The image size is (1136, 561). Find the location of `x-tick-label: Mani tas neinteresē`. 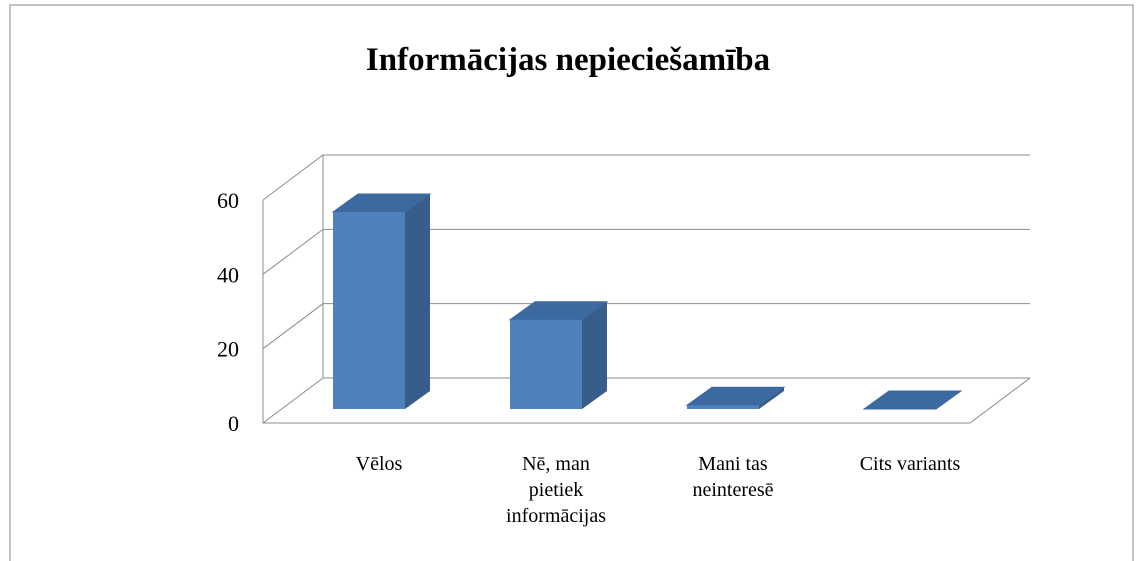

x-tick-label: Mani tas neinteresē is located at coordinates (733, 477).